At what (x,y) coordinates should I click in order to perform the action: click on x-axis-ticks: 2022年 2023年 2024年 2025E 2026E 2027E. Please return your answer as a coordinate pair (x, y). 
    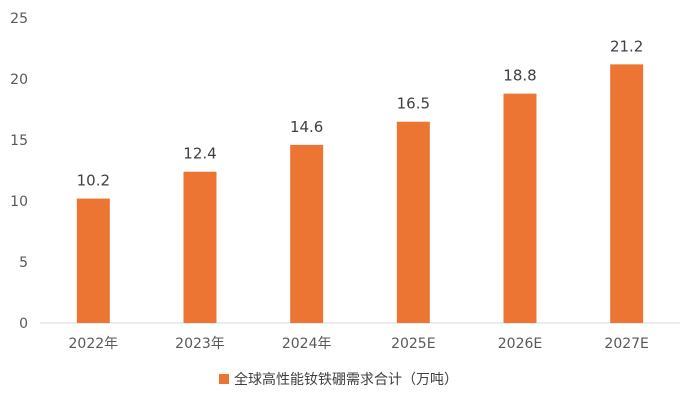
    Looking at the image, I should click on (359, 344).